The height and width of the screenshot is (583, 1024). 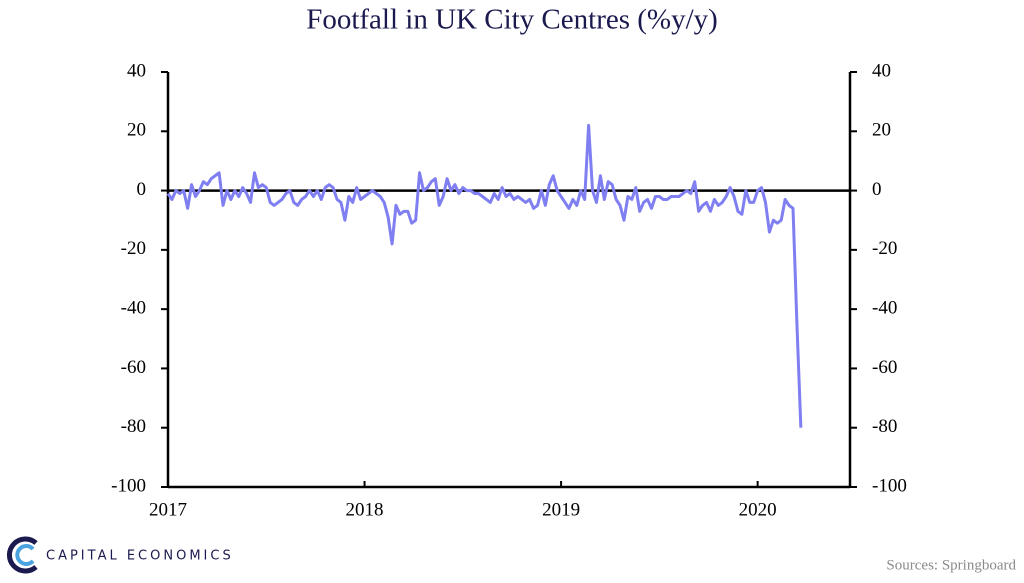 What do you see at coordinates (133, 426) in the screenshot?
I see `y-tick-label: -80` at bounding box center [133, 426].